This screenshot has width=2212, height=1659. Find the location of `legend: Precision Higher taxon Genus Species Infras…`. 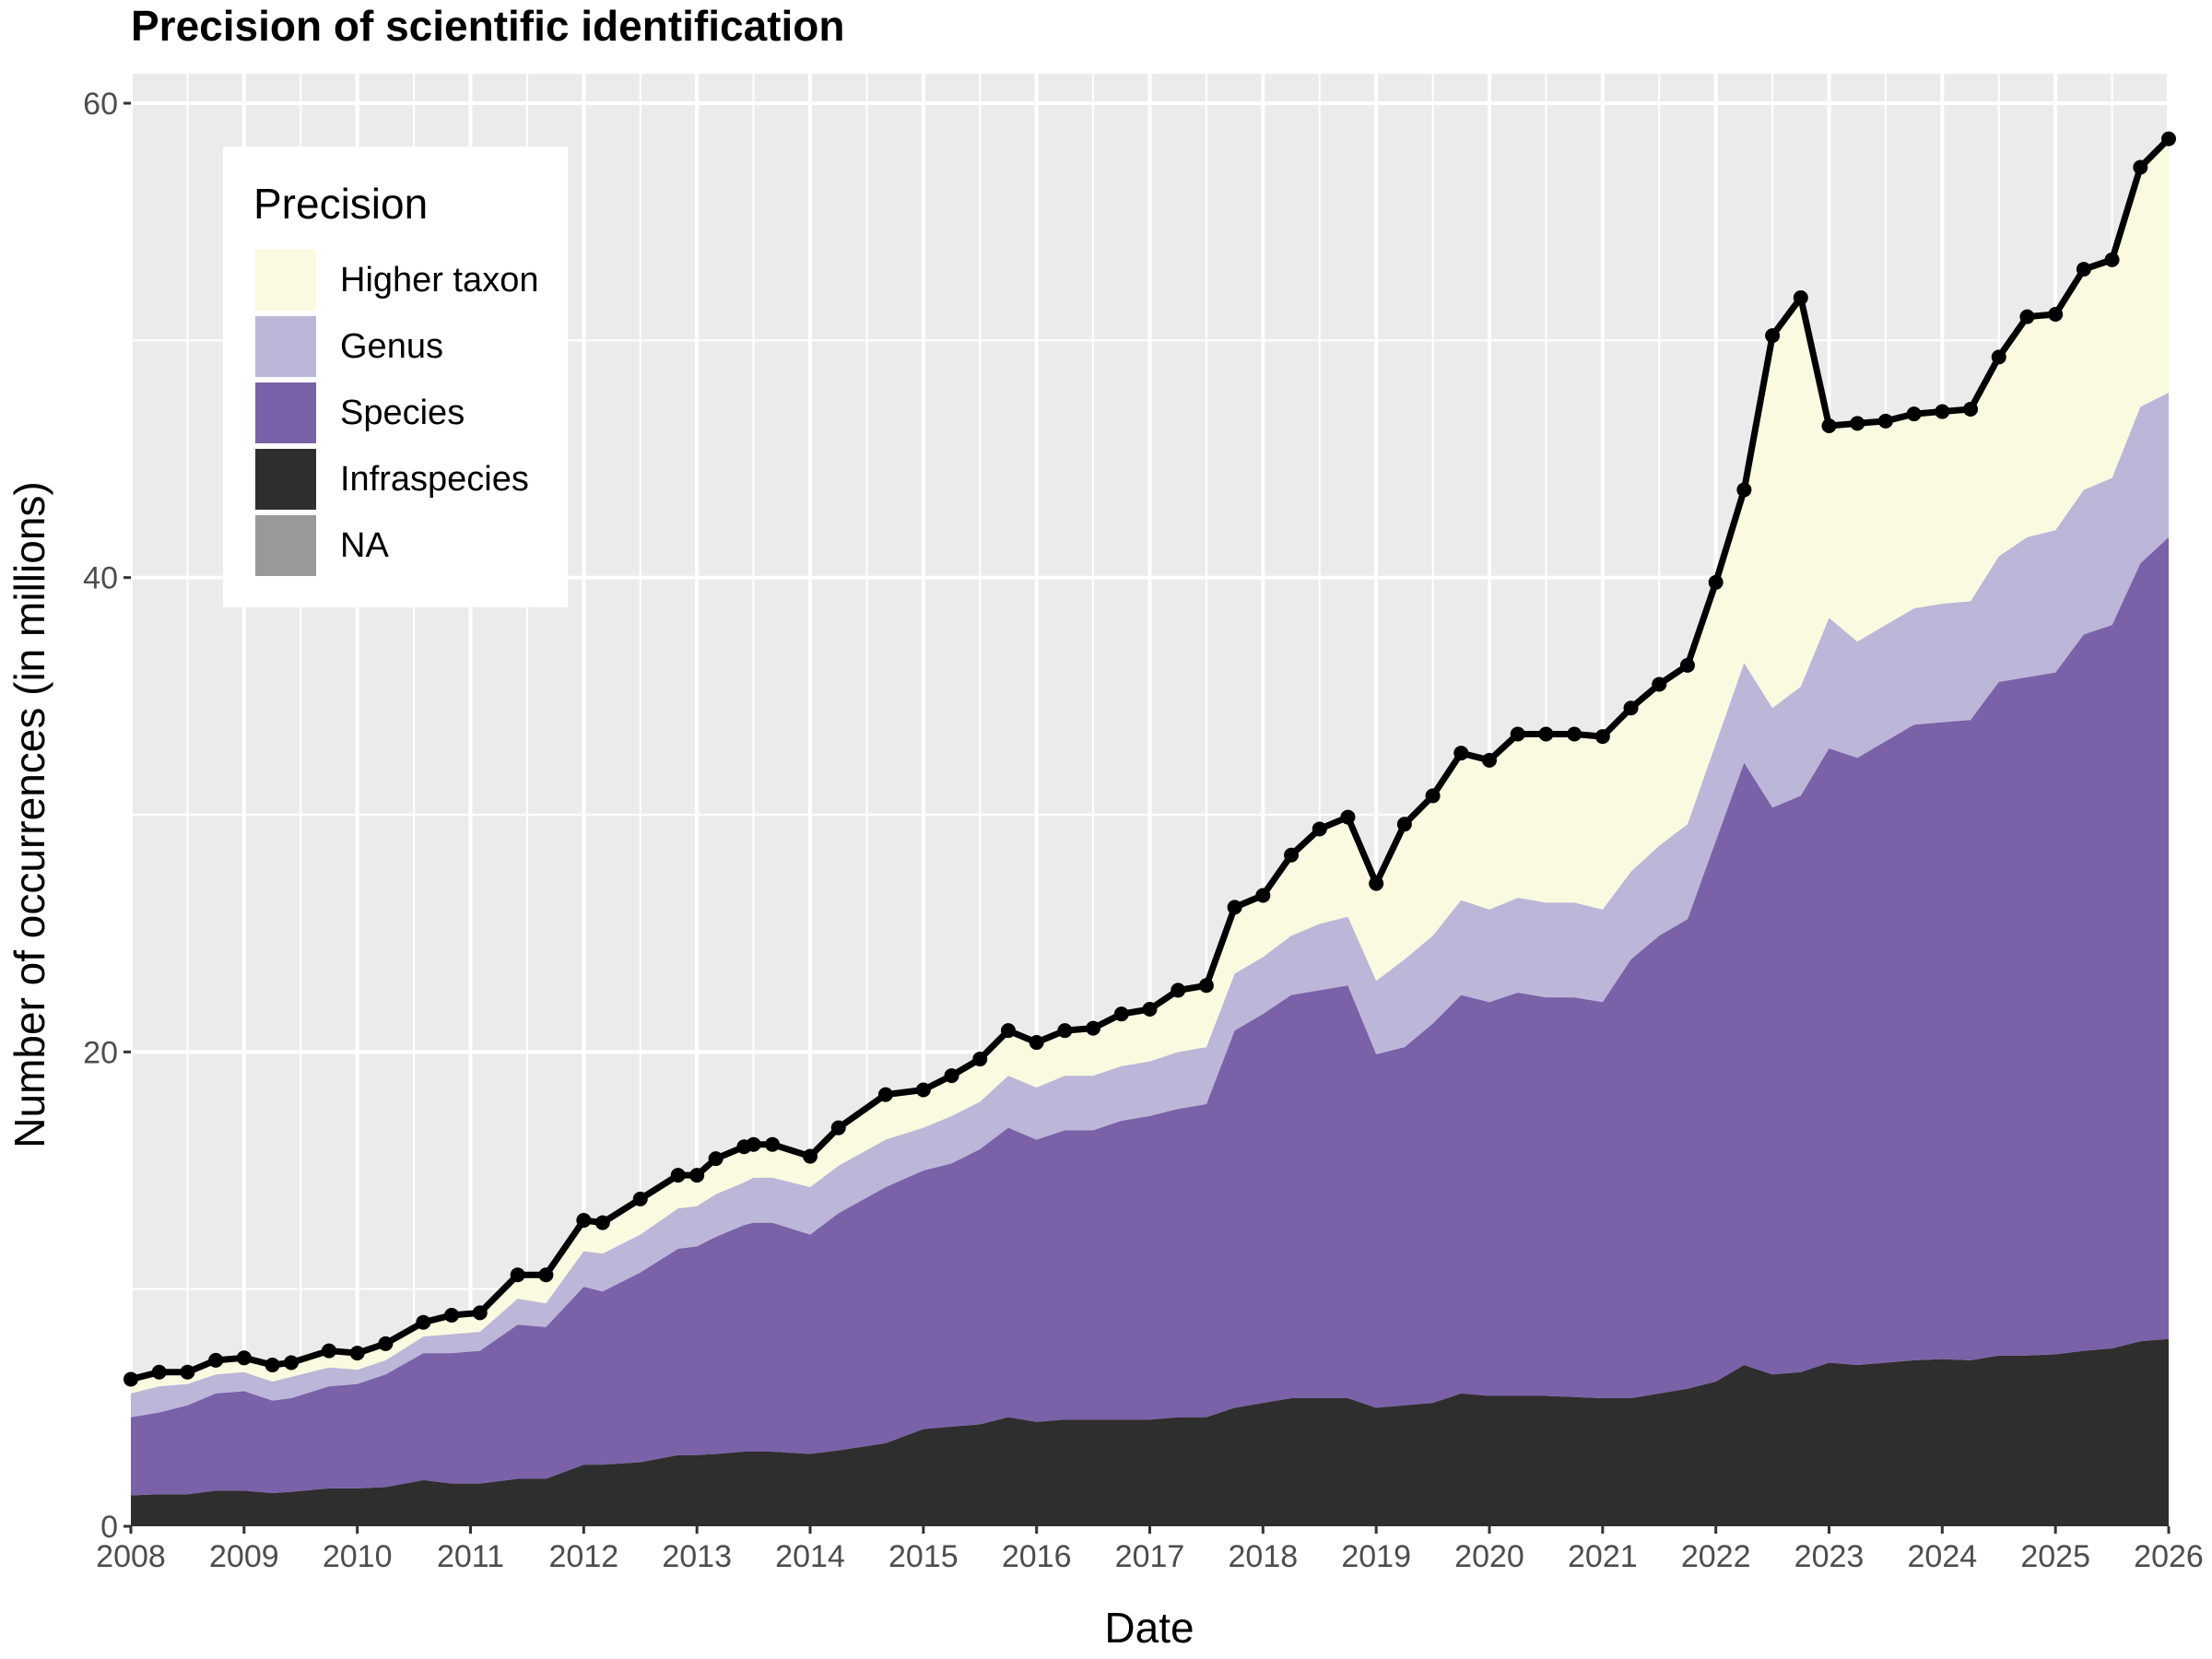

legend: Precision Higher taxon Genus Species Infras… is located at coordinates (395, 377).